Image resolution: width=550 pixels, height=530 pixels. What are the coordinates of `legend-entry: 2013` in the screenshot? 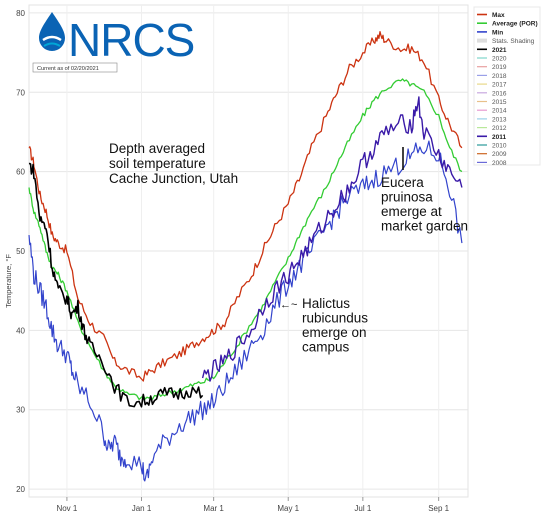 It's located at (492, 119).